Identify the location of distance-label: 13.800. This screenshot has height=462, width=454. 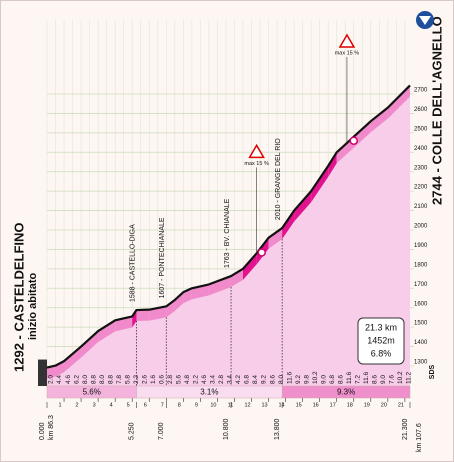
(277, 429).